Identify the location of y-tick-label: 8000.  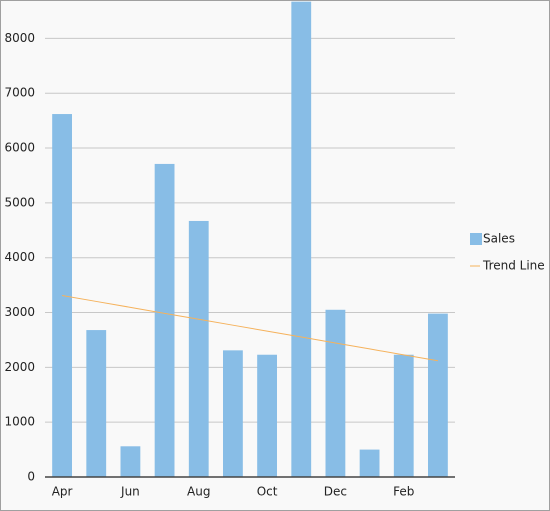
(19, 38).